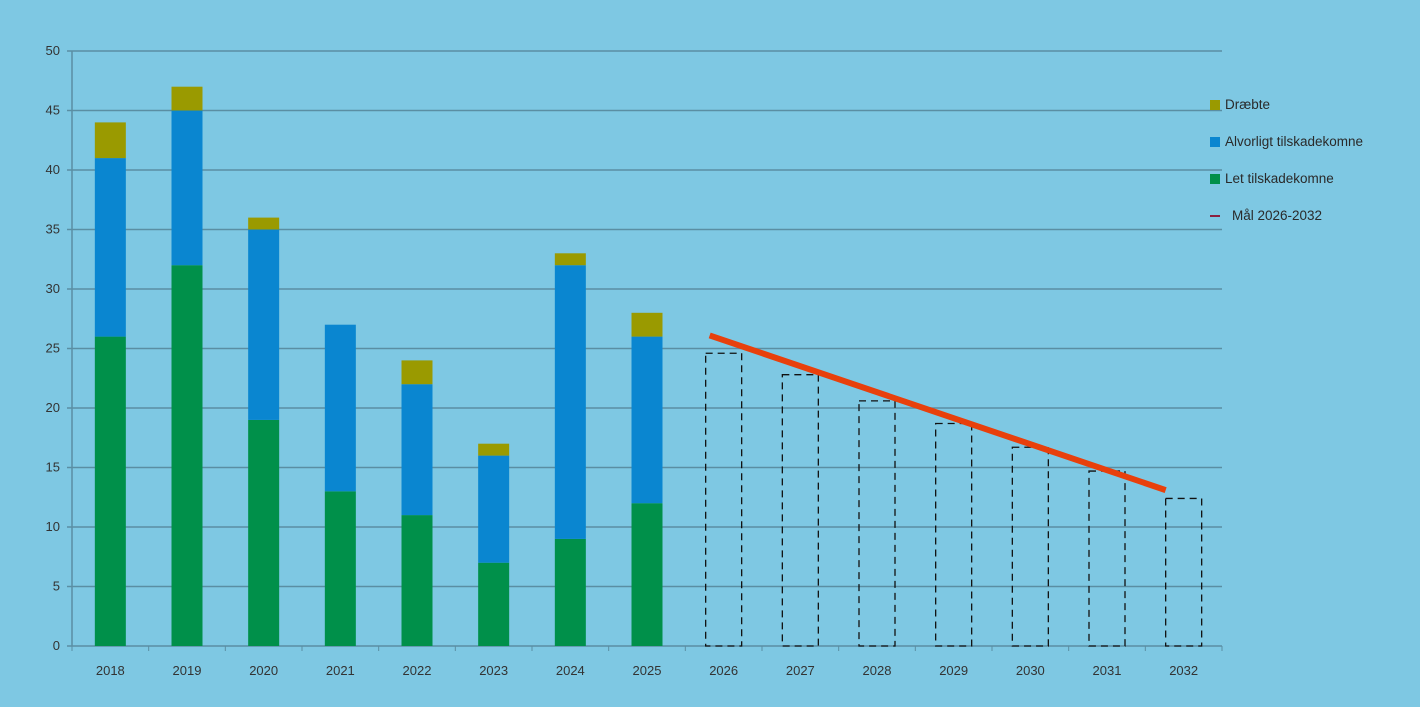 The image size is (1420, 707). Describe the element at coordinates (570, 670) in the screenshot. I see `x-tick-label: 2024` at that location.